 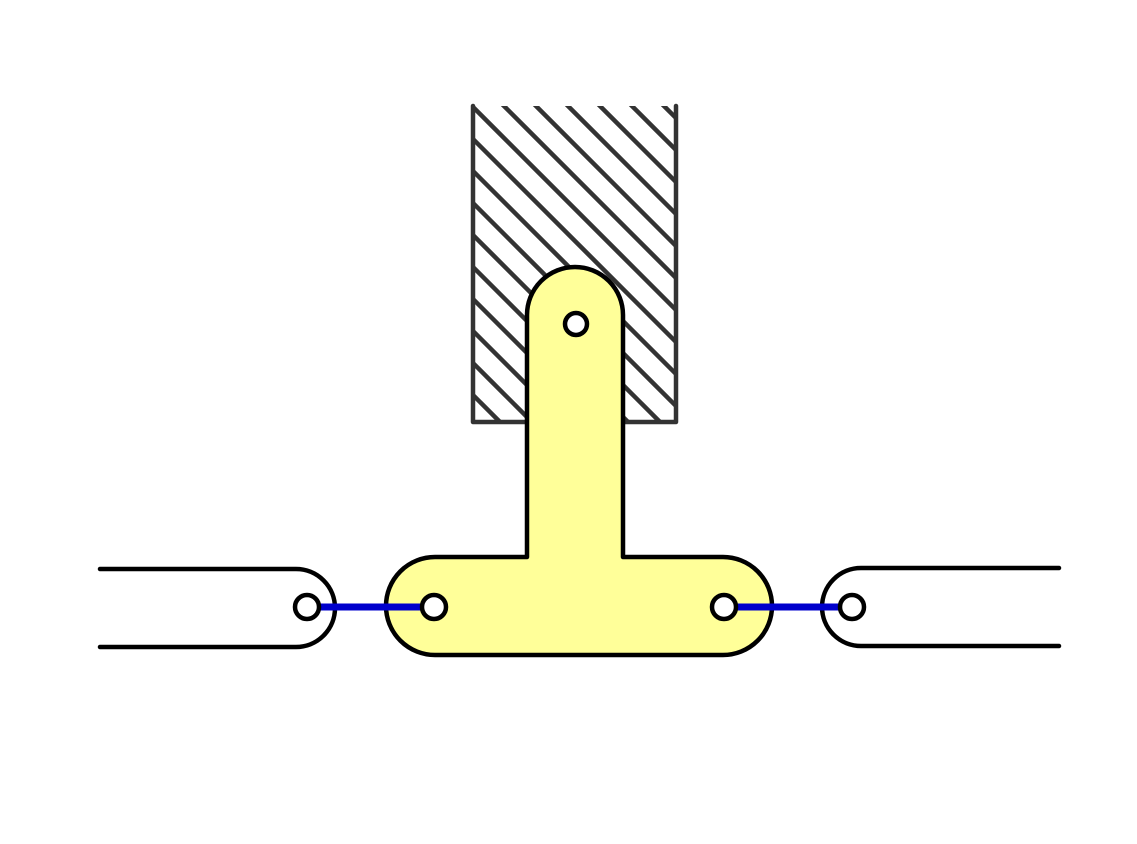 What do you see at coordinates (576, 324) in the screenshot?
I see `pivot-pin` at bounding box center [576, 324].